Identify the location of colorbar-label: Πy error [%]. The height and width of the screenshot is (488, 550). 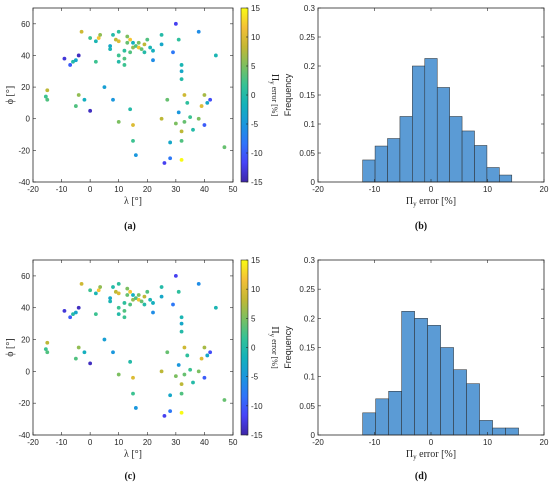
(274, 95).